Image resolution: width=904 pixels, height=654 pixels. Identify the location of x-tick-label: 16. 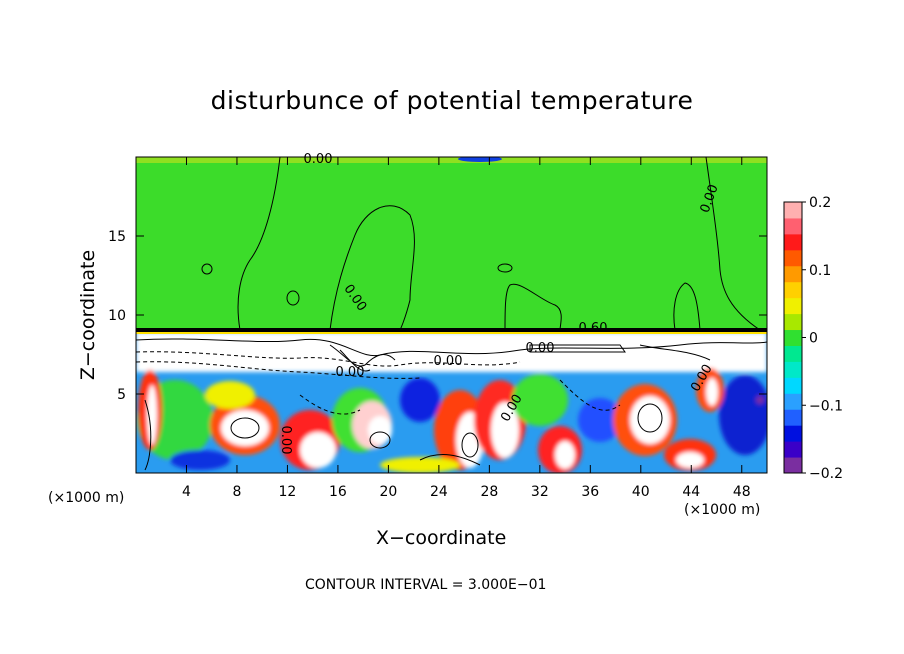
(338, 492).